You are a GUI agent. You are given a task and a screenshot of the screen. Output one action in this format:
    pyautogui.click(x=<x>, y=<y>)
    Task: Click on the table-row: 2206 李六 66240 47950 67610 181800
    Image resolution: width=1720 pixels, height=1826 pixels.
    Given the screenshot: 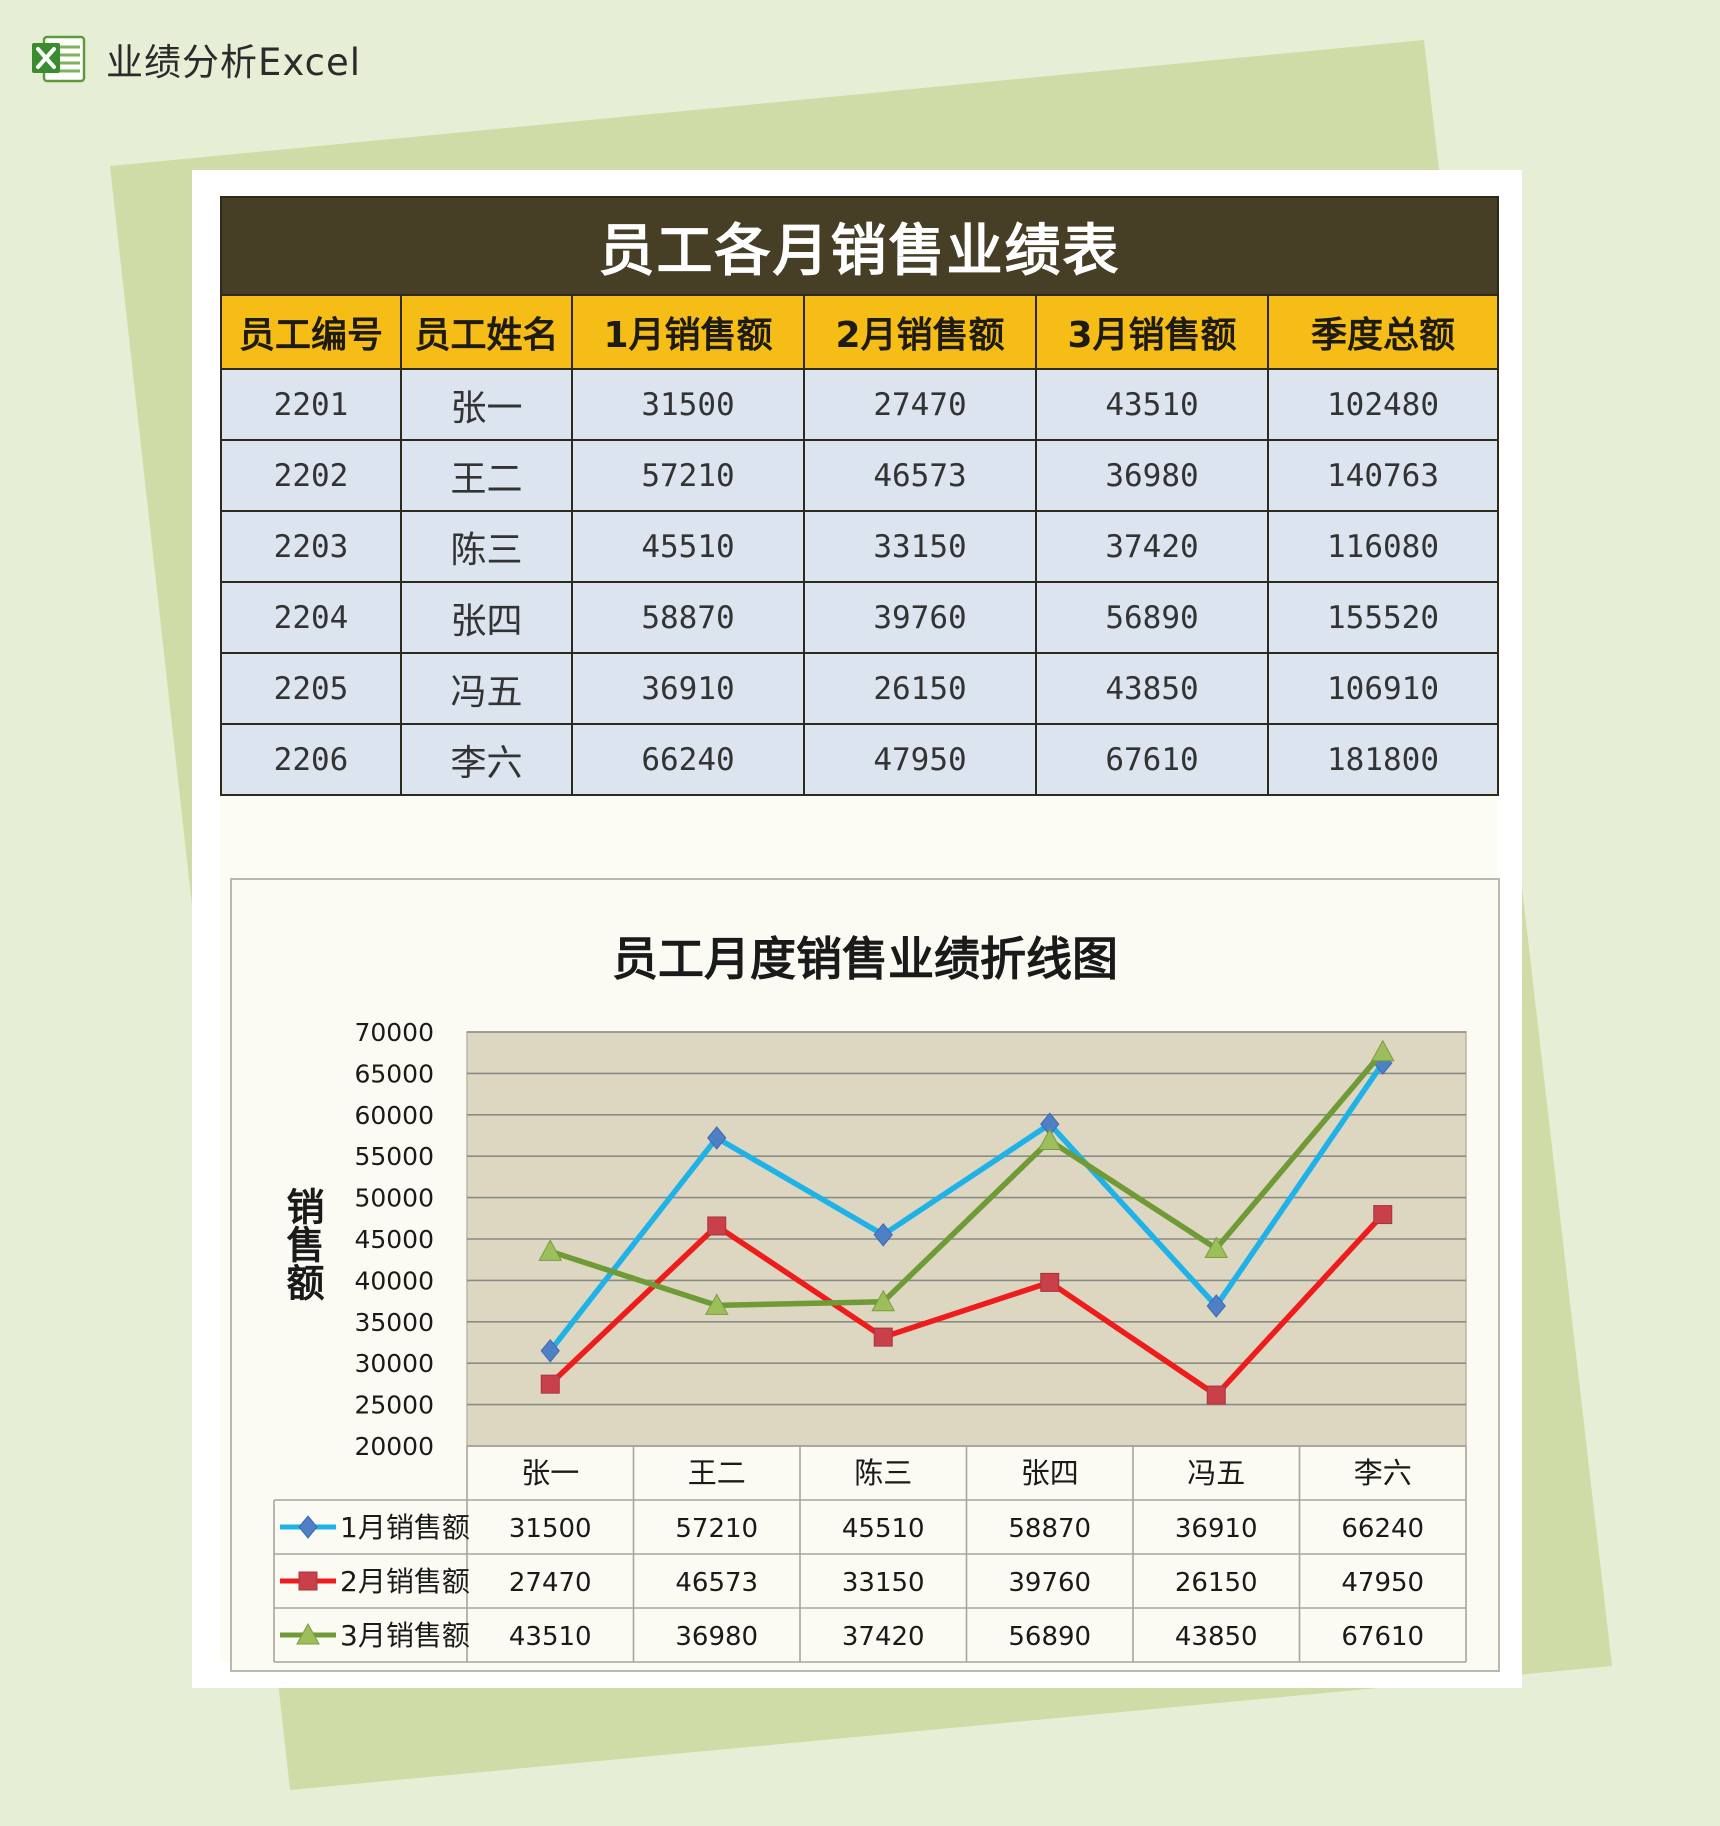 What is the action you would take?
    pyautogui.click(x=860, y=759)
    